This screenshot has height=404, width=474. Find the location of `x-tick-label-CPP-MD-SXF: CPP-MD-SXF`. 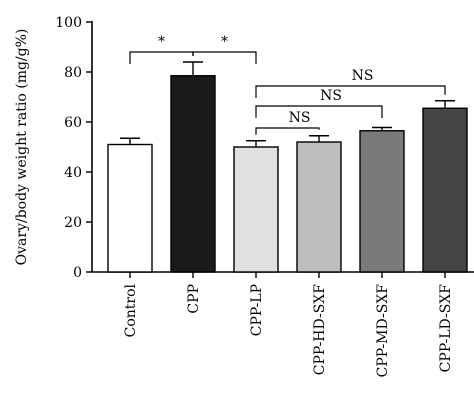

x-tick-label-CPP-MD-SXF: CPP-MD-SXF is located at coordinates (383, 331).